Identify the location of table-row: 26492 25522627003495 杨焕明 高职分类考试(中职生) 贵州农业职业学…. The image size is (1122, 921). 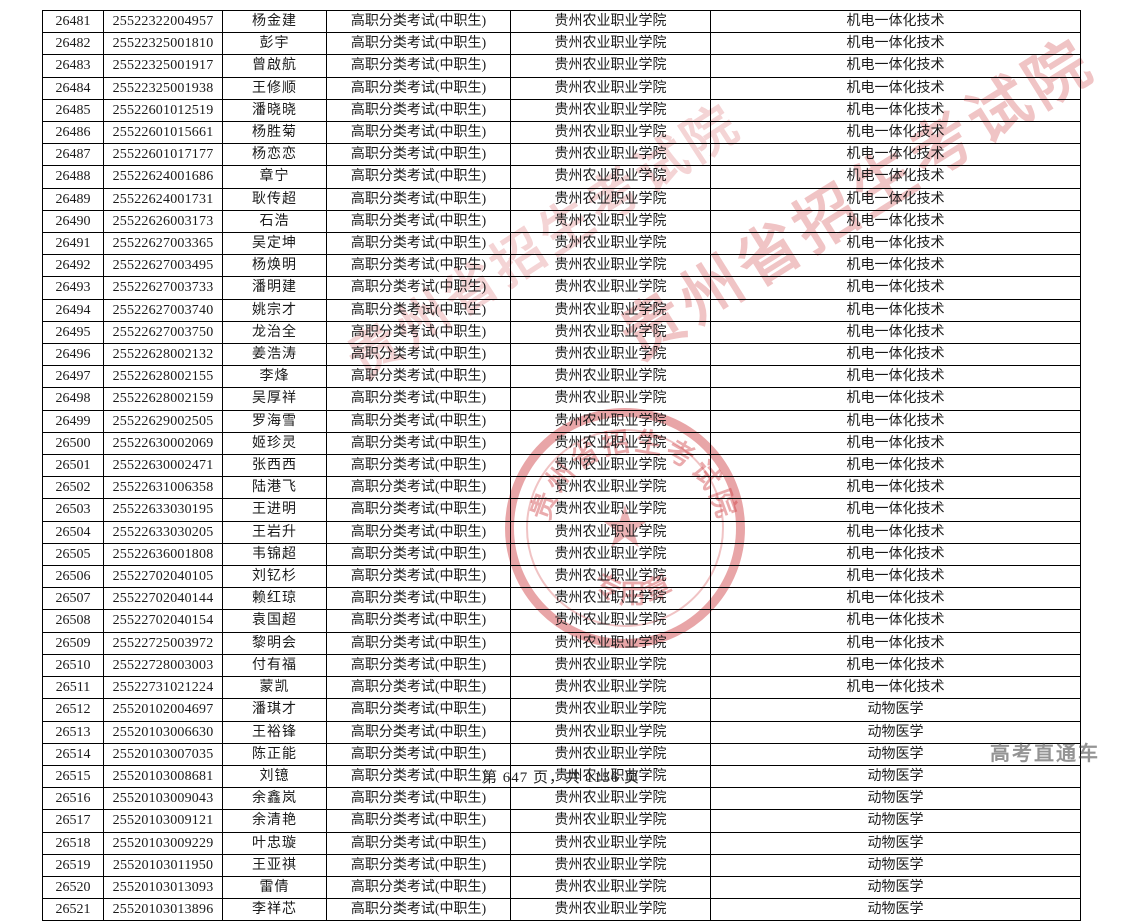
(561, 266).